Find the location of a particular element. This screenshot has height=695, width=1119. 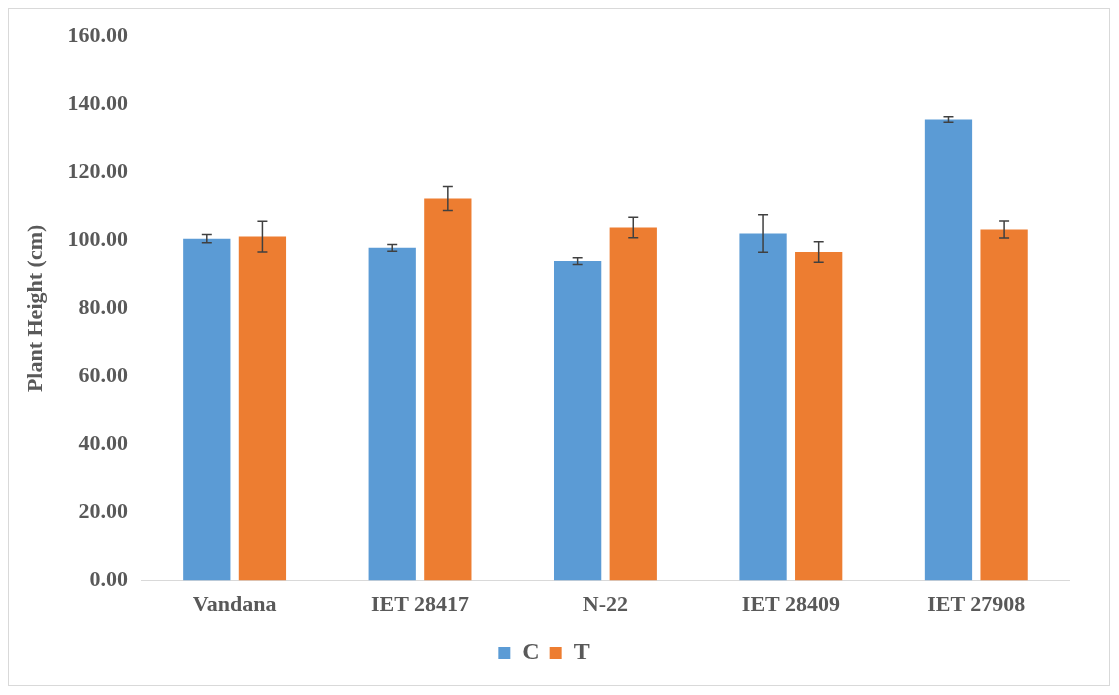

y-tick-label: 140.00 is located at coordinates (97, 102).